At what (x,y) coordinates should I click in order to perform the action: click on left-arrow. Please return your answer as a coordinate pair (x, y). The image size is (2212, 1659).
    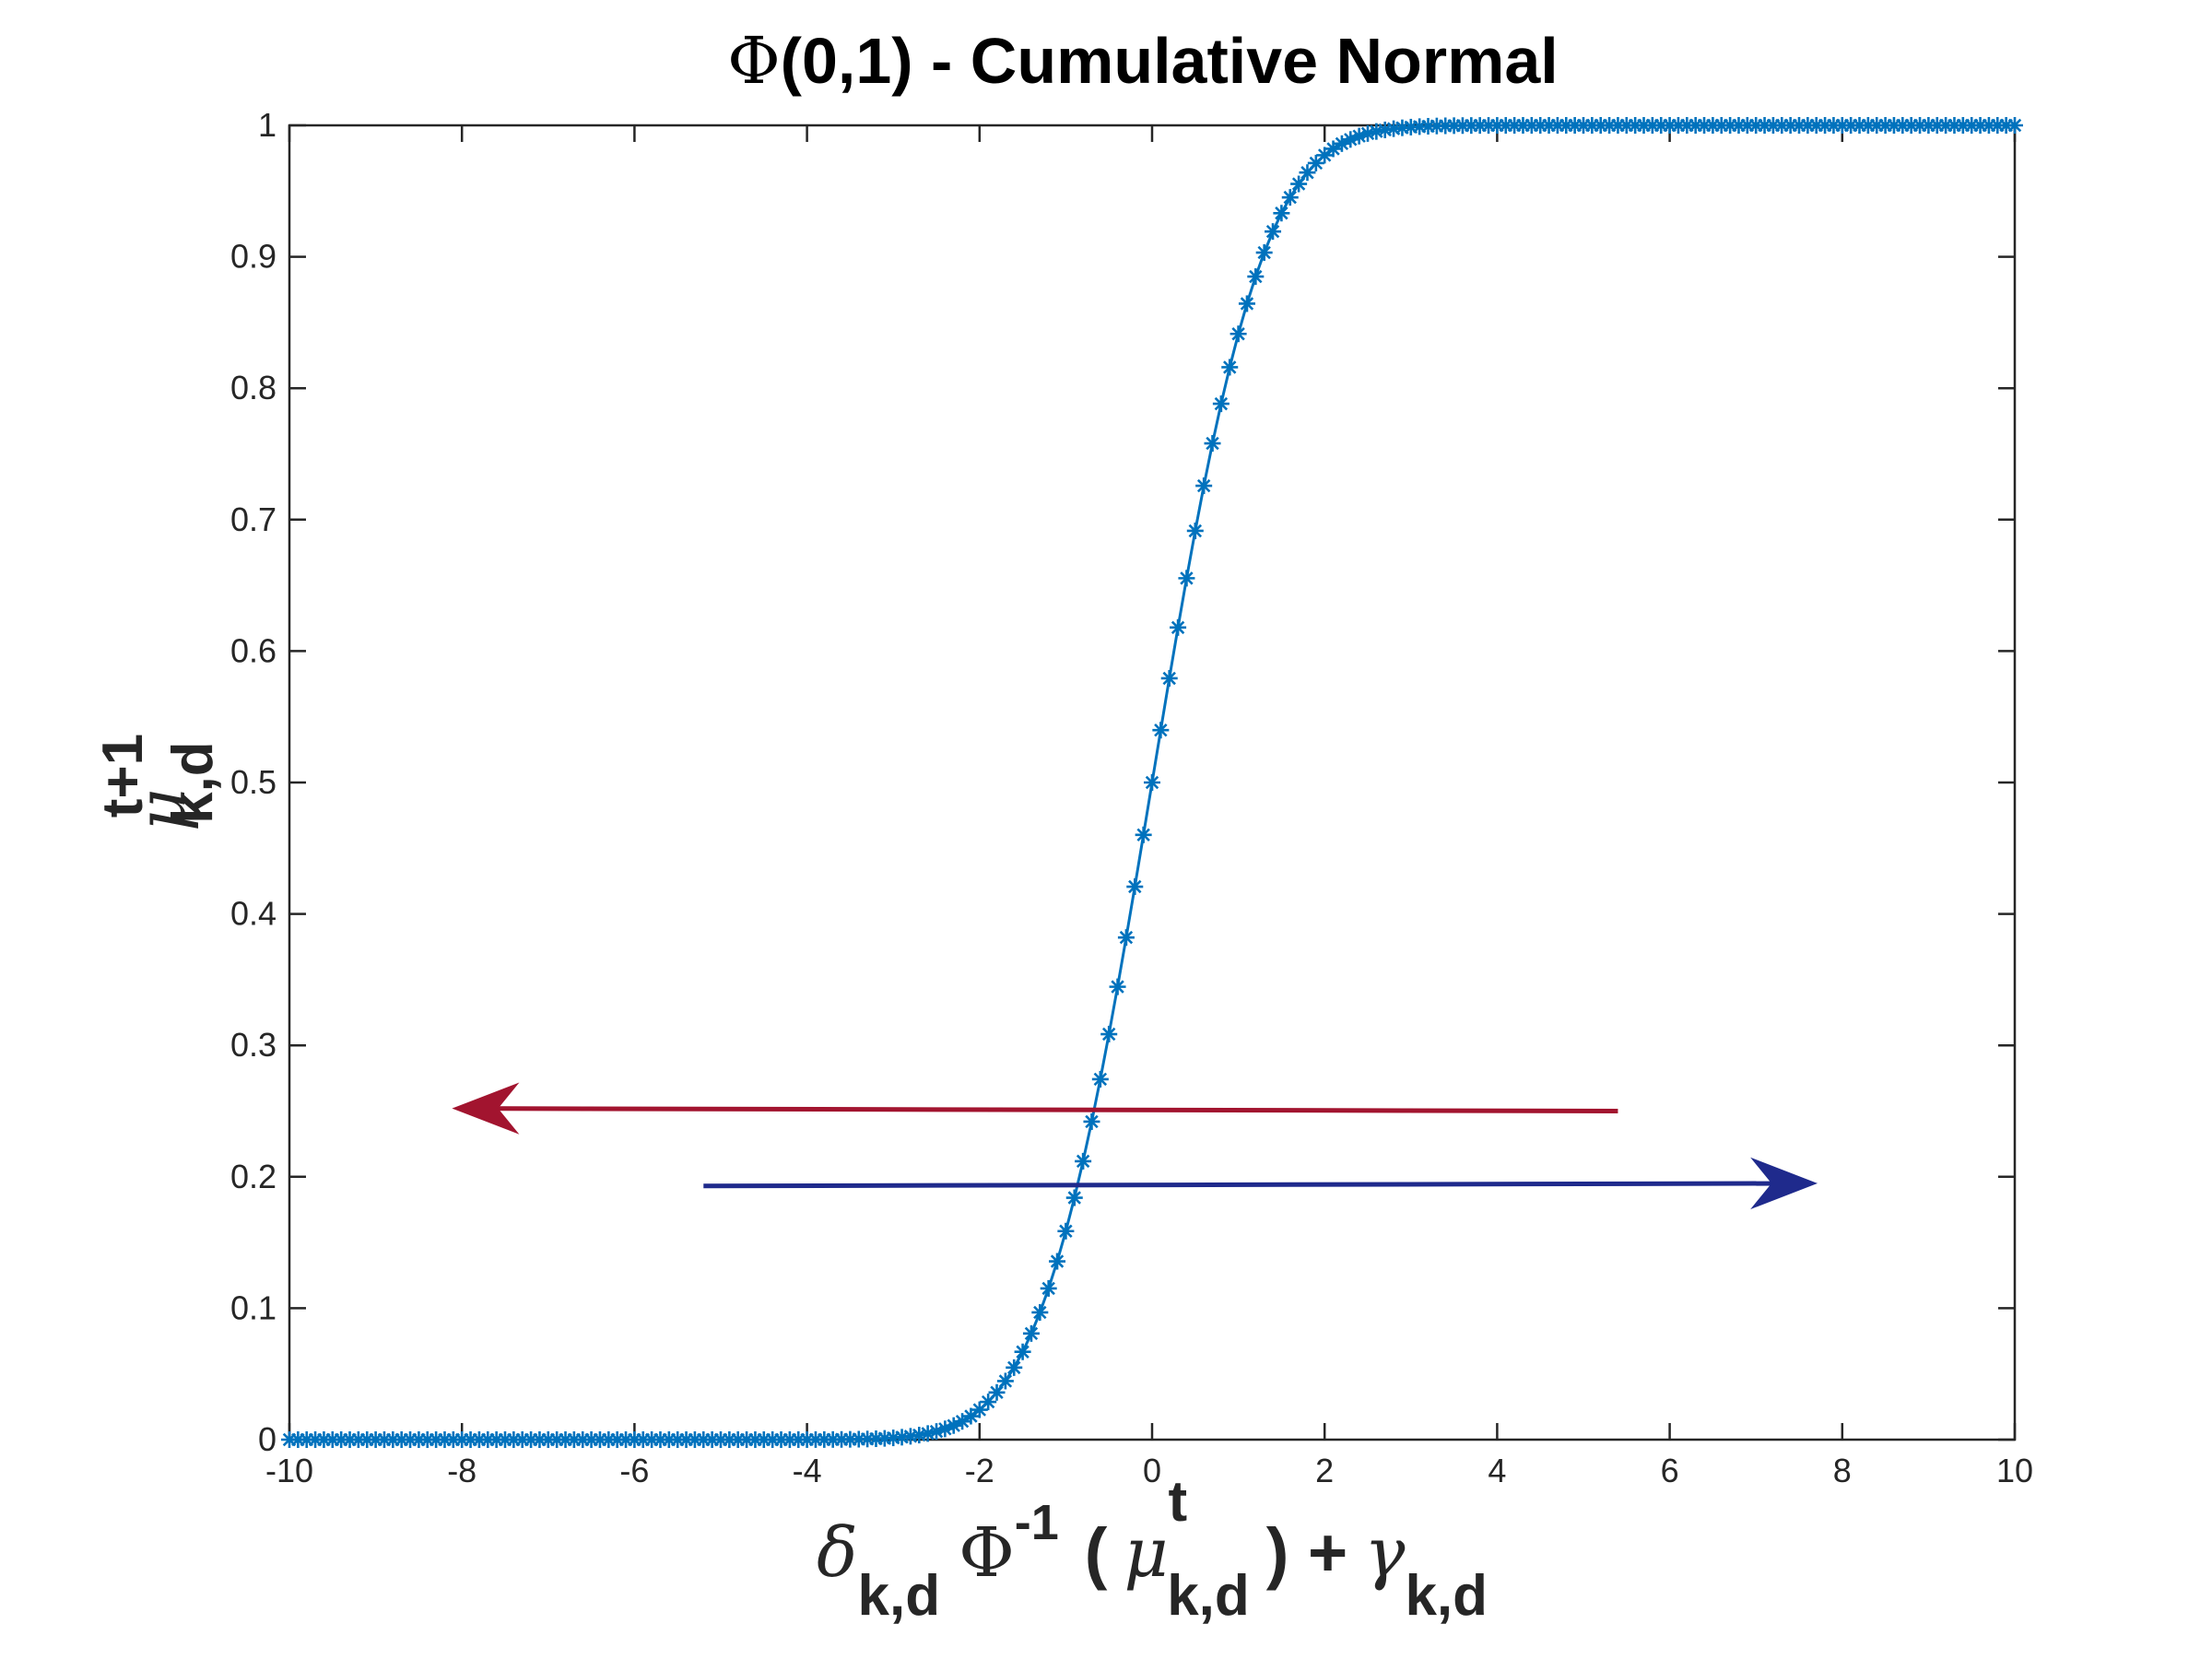
    Looking at the image, I should click on (1035, 1108).